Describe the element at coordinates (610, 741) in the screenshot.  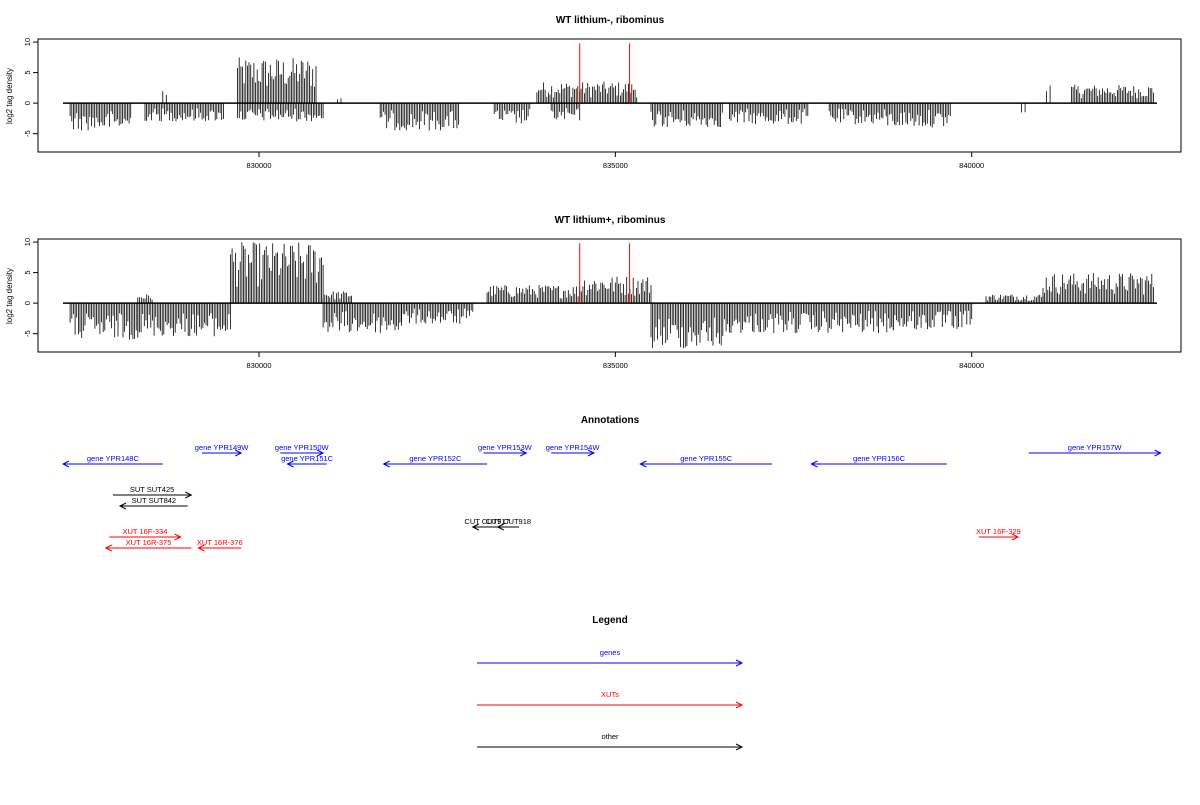
I see `legend-item: other` at that location.